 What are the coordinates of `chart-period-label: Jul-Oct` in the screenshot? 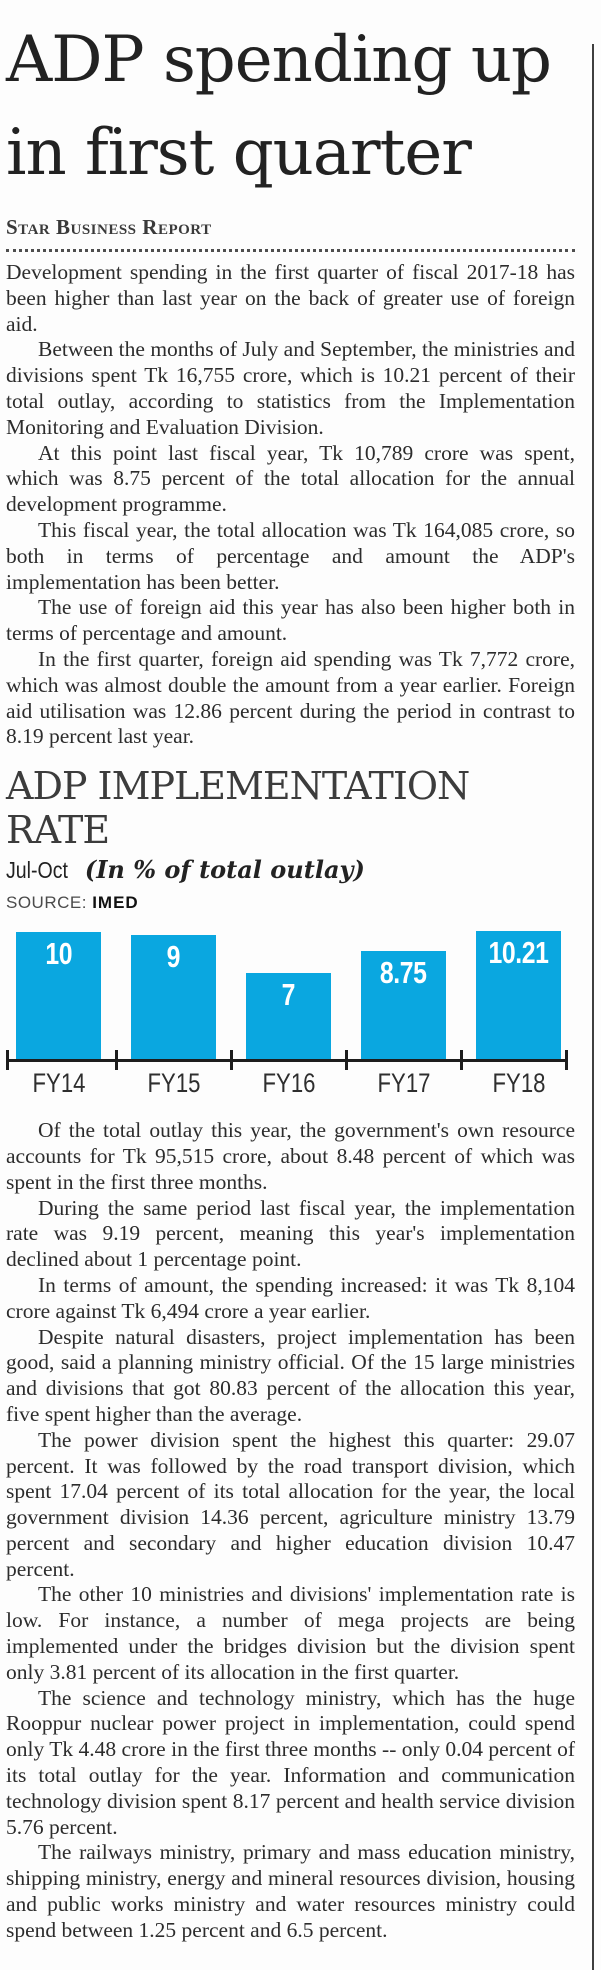 It's located at (37, 870).